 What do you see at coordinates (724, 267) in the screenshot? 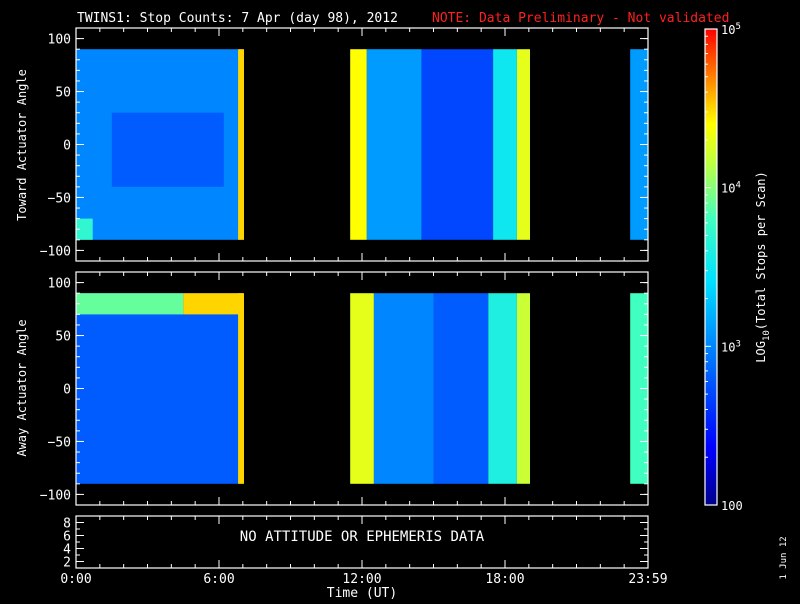
I see `colorbar-ticks: 10⁵ 10⁴ 10³ 100` at bounding box center [724, 267].